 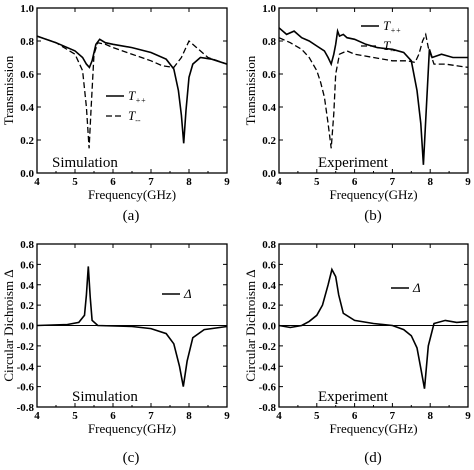 What do you see at coordinates (131, 216) in the screenshot?
I see `panel-label: (a)` at bounding box center [131, 216].